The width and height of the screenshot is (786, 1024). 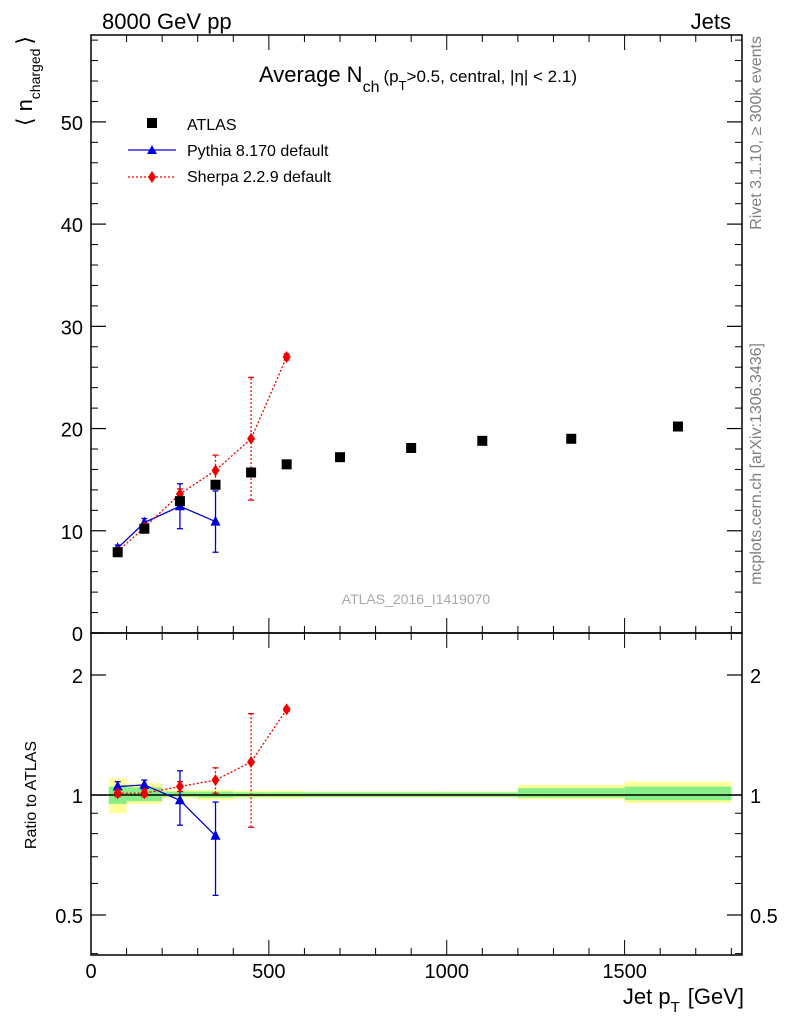 I want to click on main-y-axis-label: ⟨ ncharged ⟩, so click(x=27, y=81).